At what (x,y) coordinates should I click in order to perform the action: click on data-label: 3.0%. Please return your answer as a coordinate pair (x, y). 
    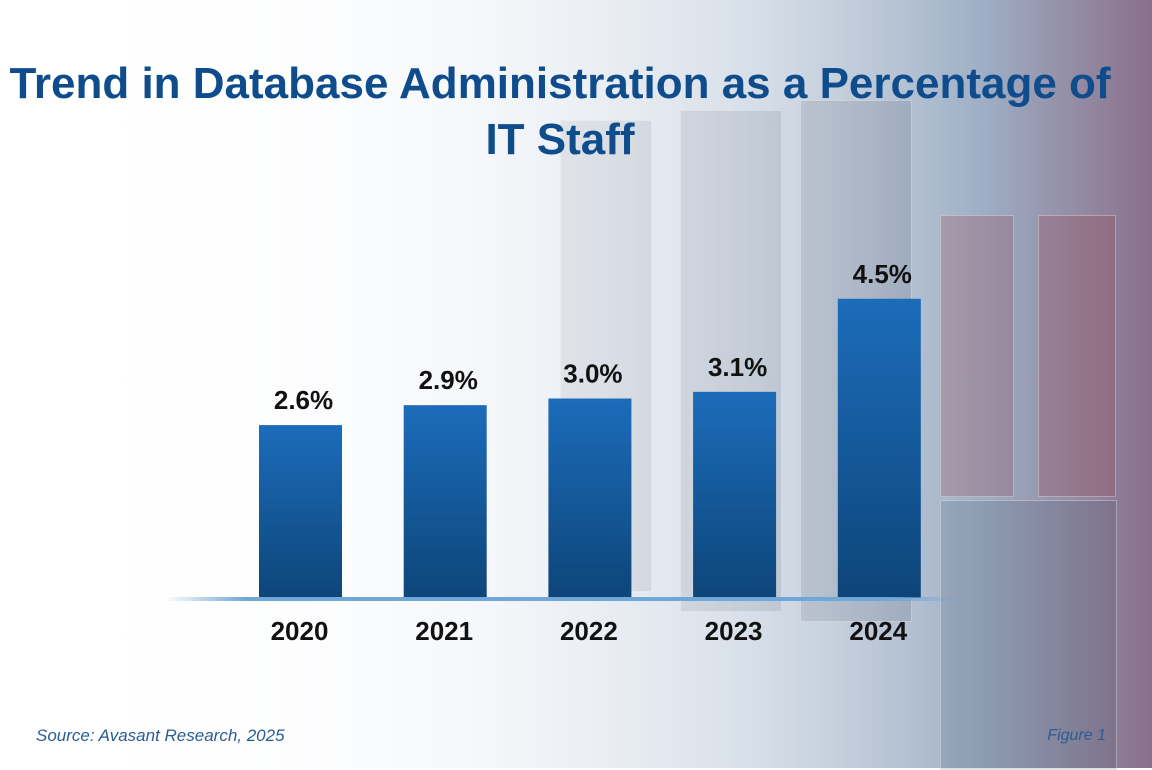
    Looking at the image, I should click on (592, 374).